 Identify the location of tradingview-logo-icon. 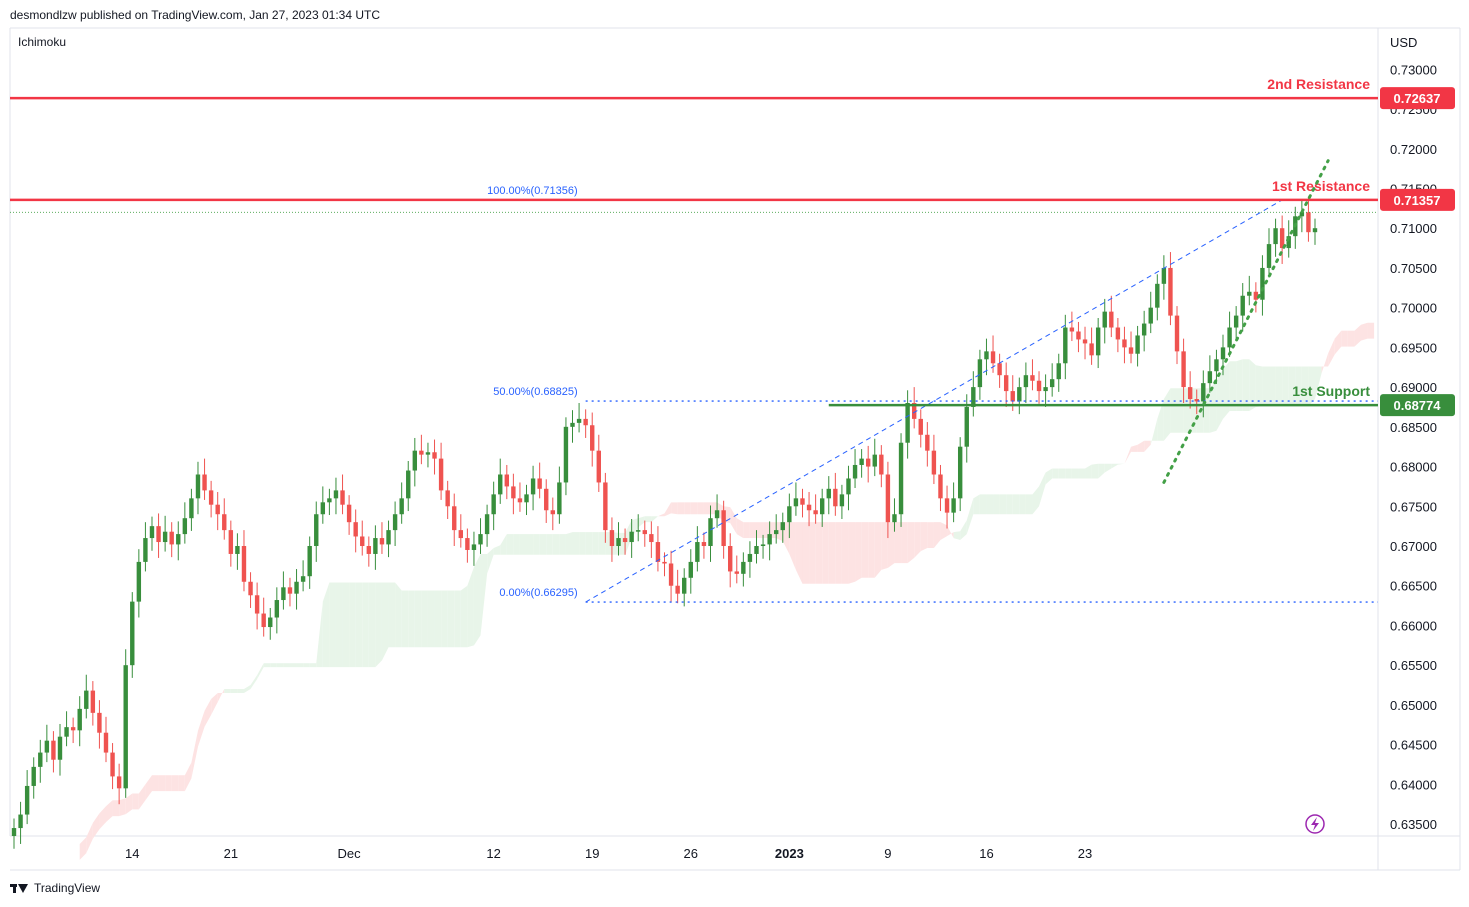
(19, 888).